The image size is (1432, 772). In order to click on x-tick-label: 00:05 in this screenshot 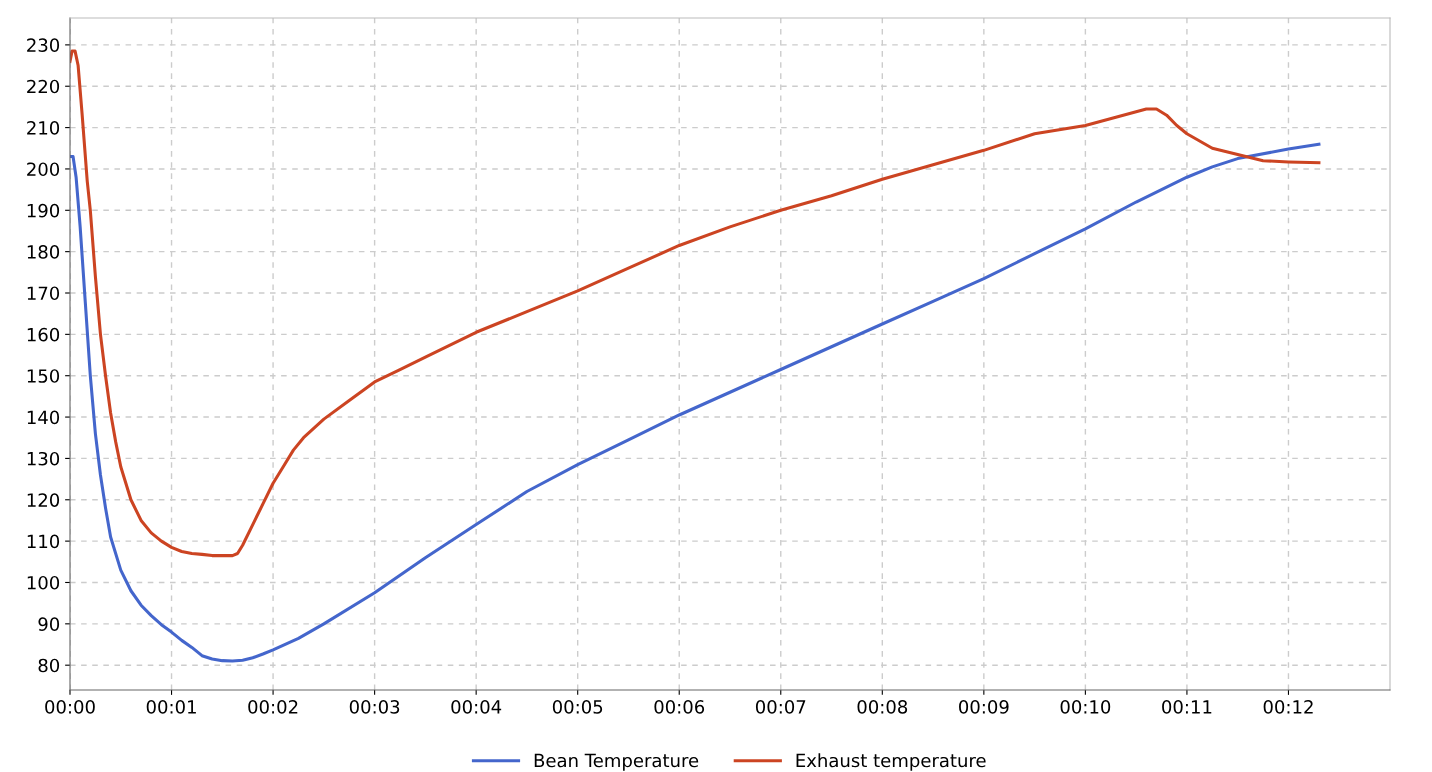, I will do `click(577, 707)`.